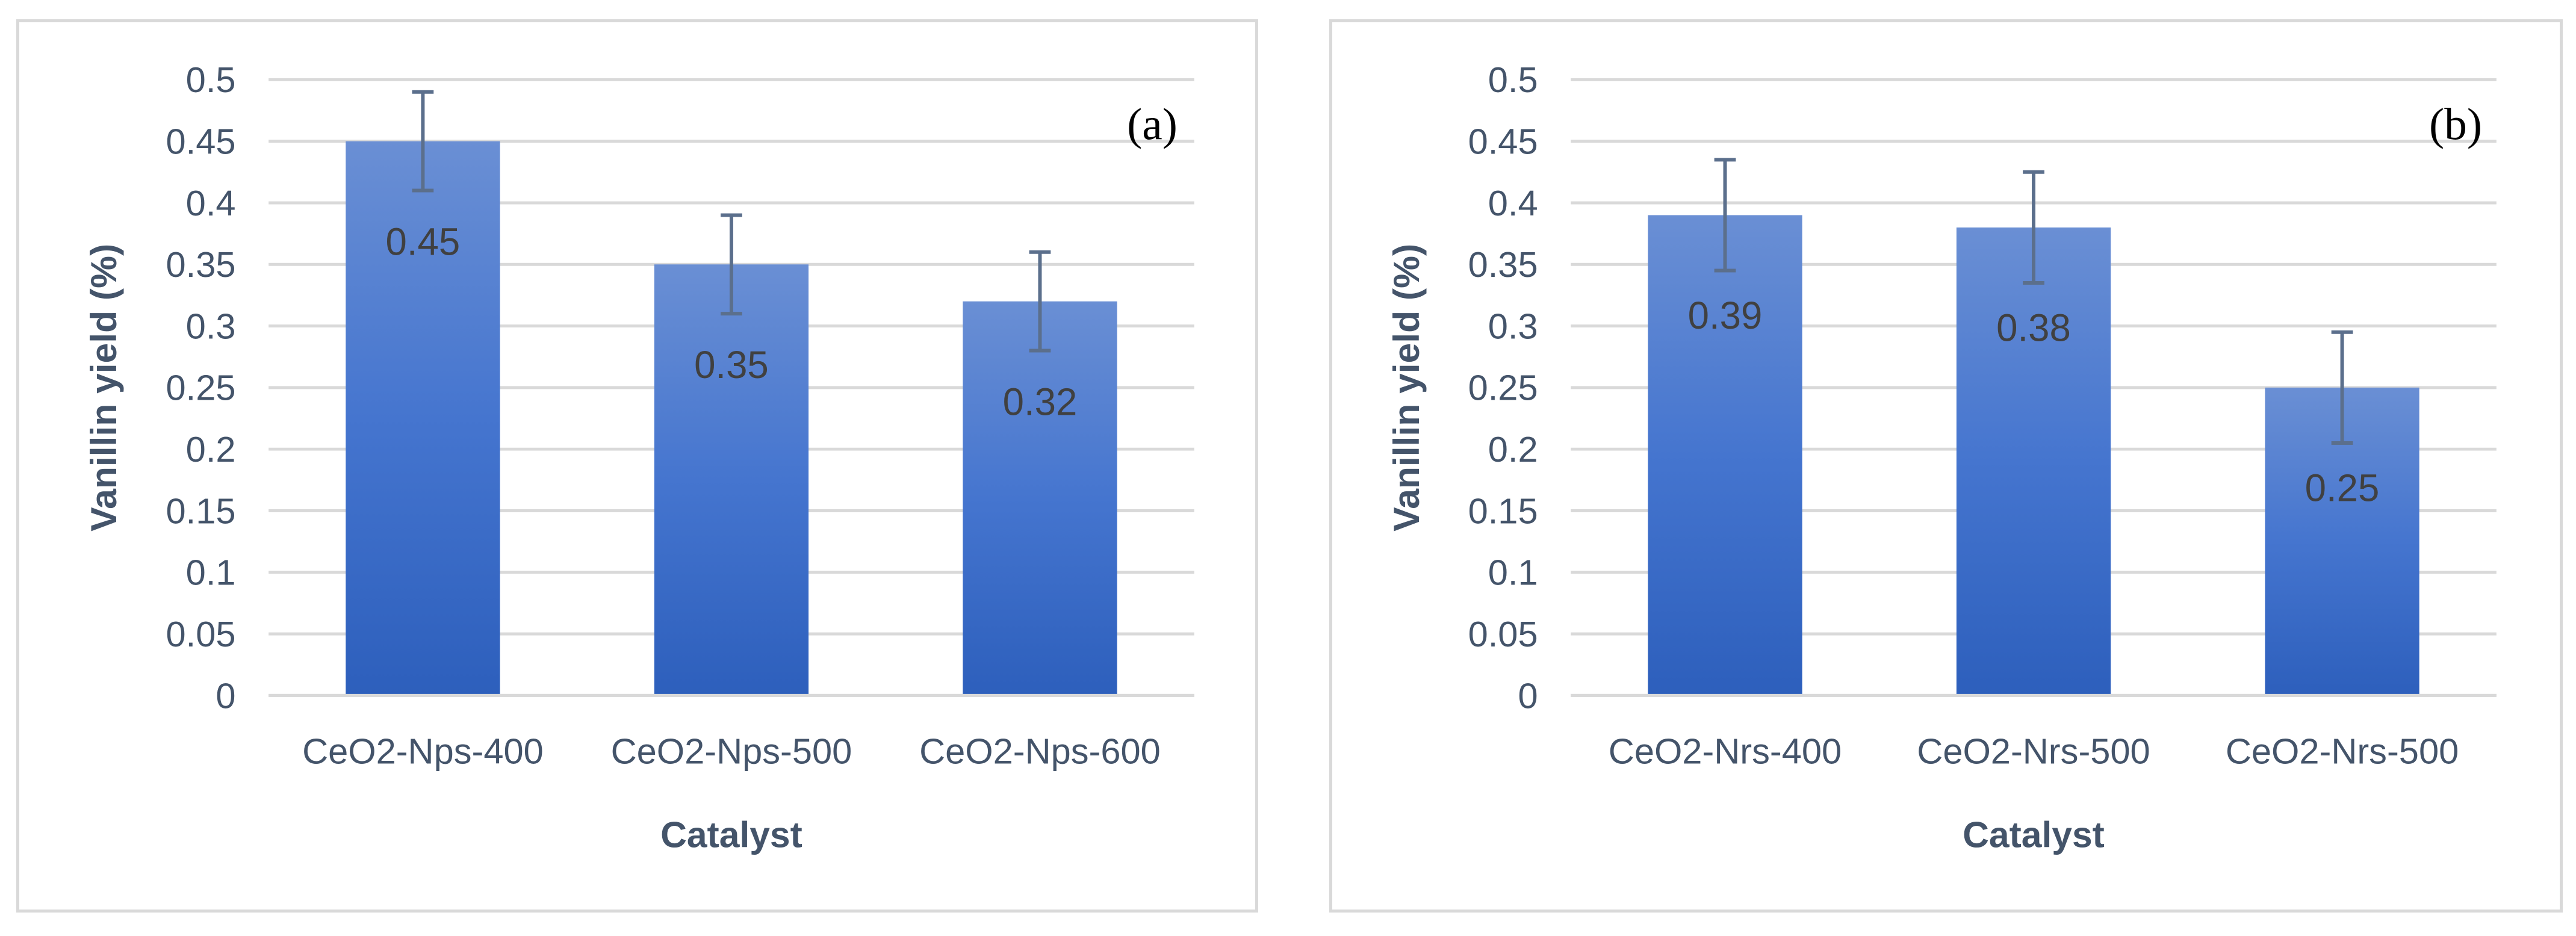 Image resolution: width=2576 pixels, height=936 pixels. Describe the element at coordinates (1513, 326) in the screenshot. I see `y-tick-label-b-6: 0.3` at that location.